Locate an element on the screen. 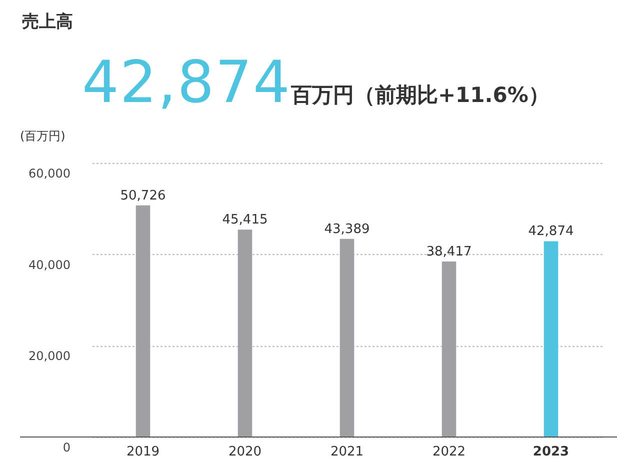 The image size is (617, 466). y-tick-label: 20,000 is located at coordinates (49, 356).